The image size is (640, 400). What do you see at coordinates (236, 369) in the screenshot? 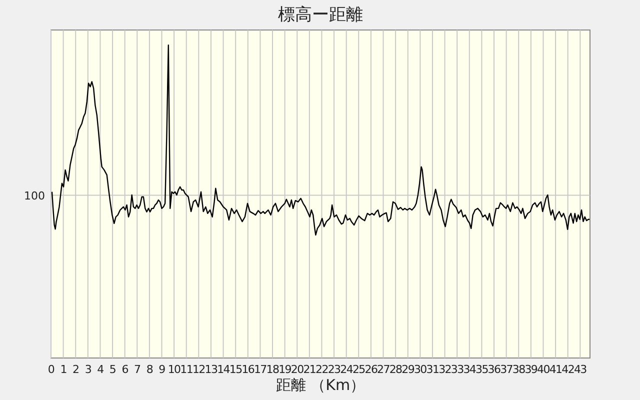
I see `x-tick-label: 15` at bounding box center [236, 369].